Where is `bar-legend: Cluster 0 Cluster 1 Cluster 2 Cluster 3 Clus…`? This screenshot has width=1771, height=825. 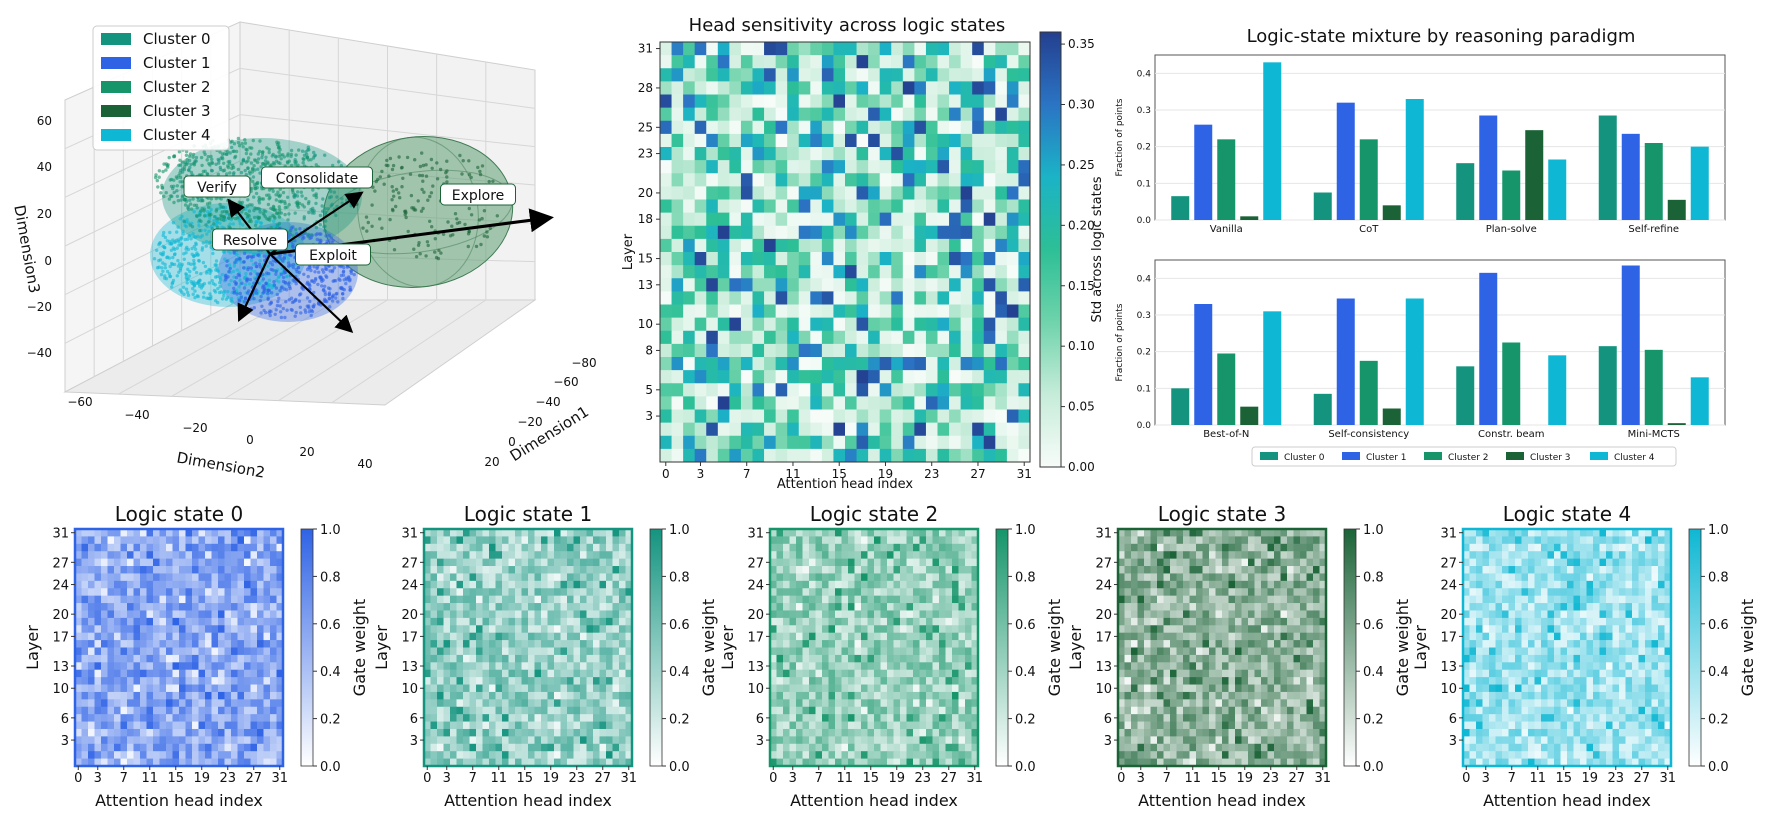
bar-legend: Cluster 0 Cluster 1 Cluster 2 Cluster 3 Clus… is located at coordinates (1464, 456).